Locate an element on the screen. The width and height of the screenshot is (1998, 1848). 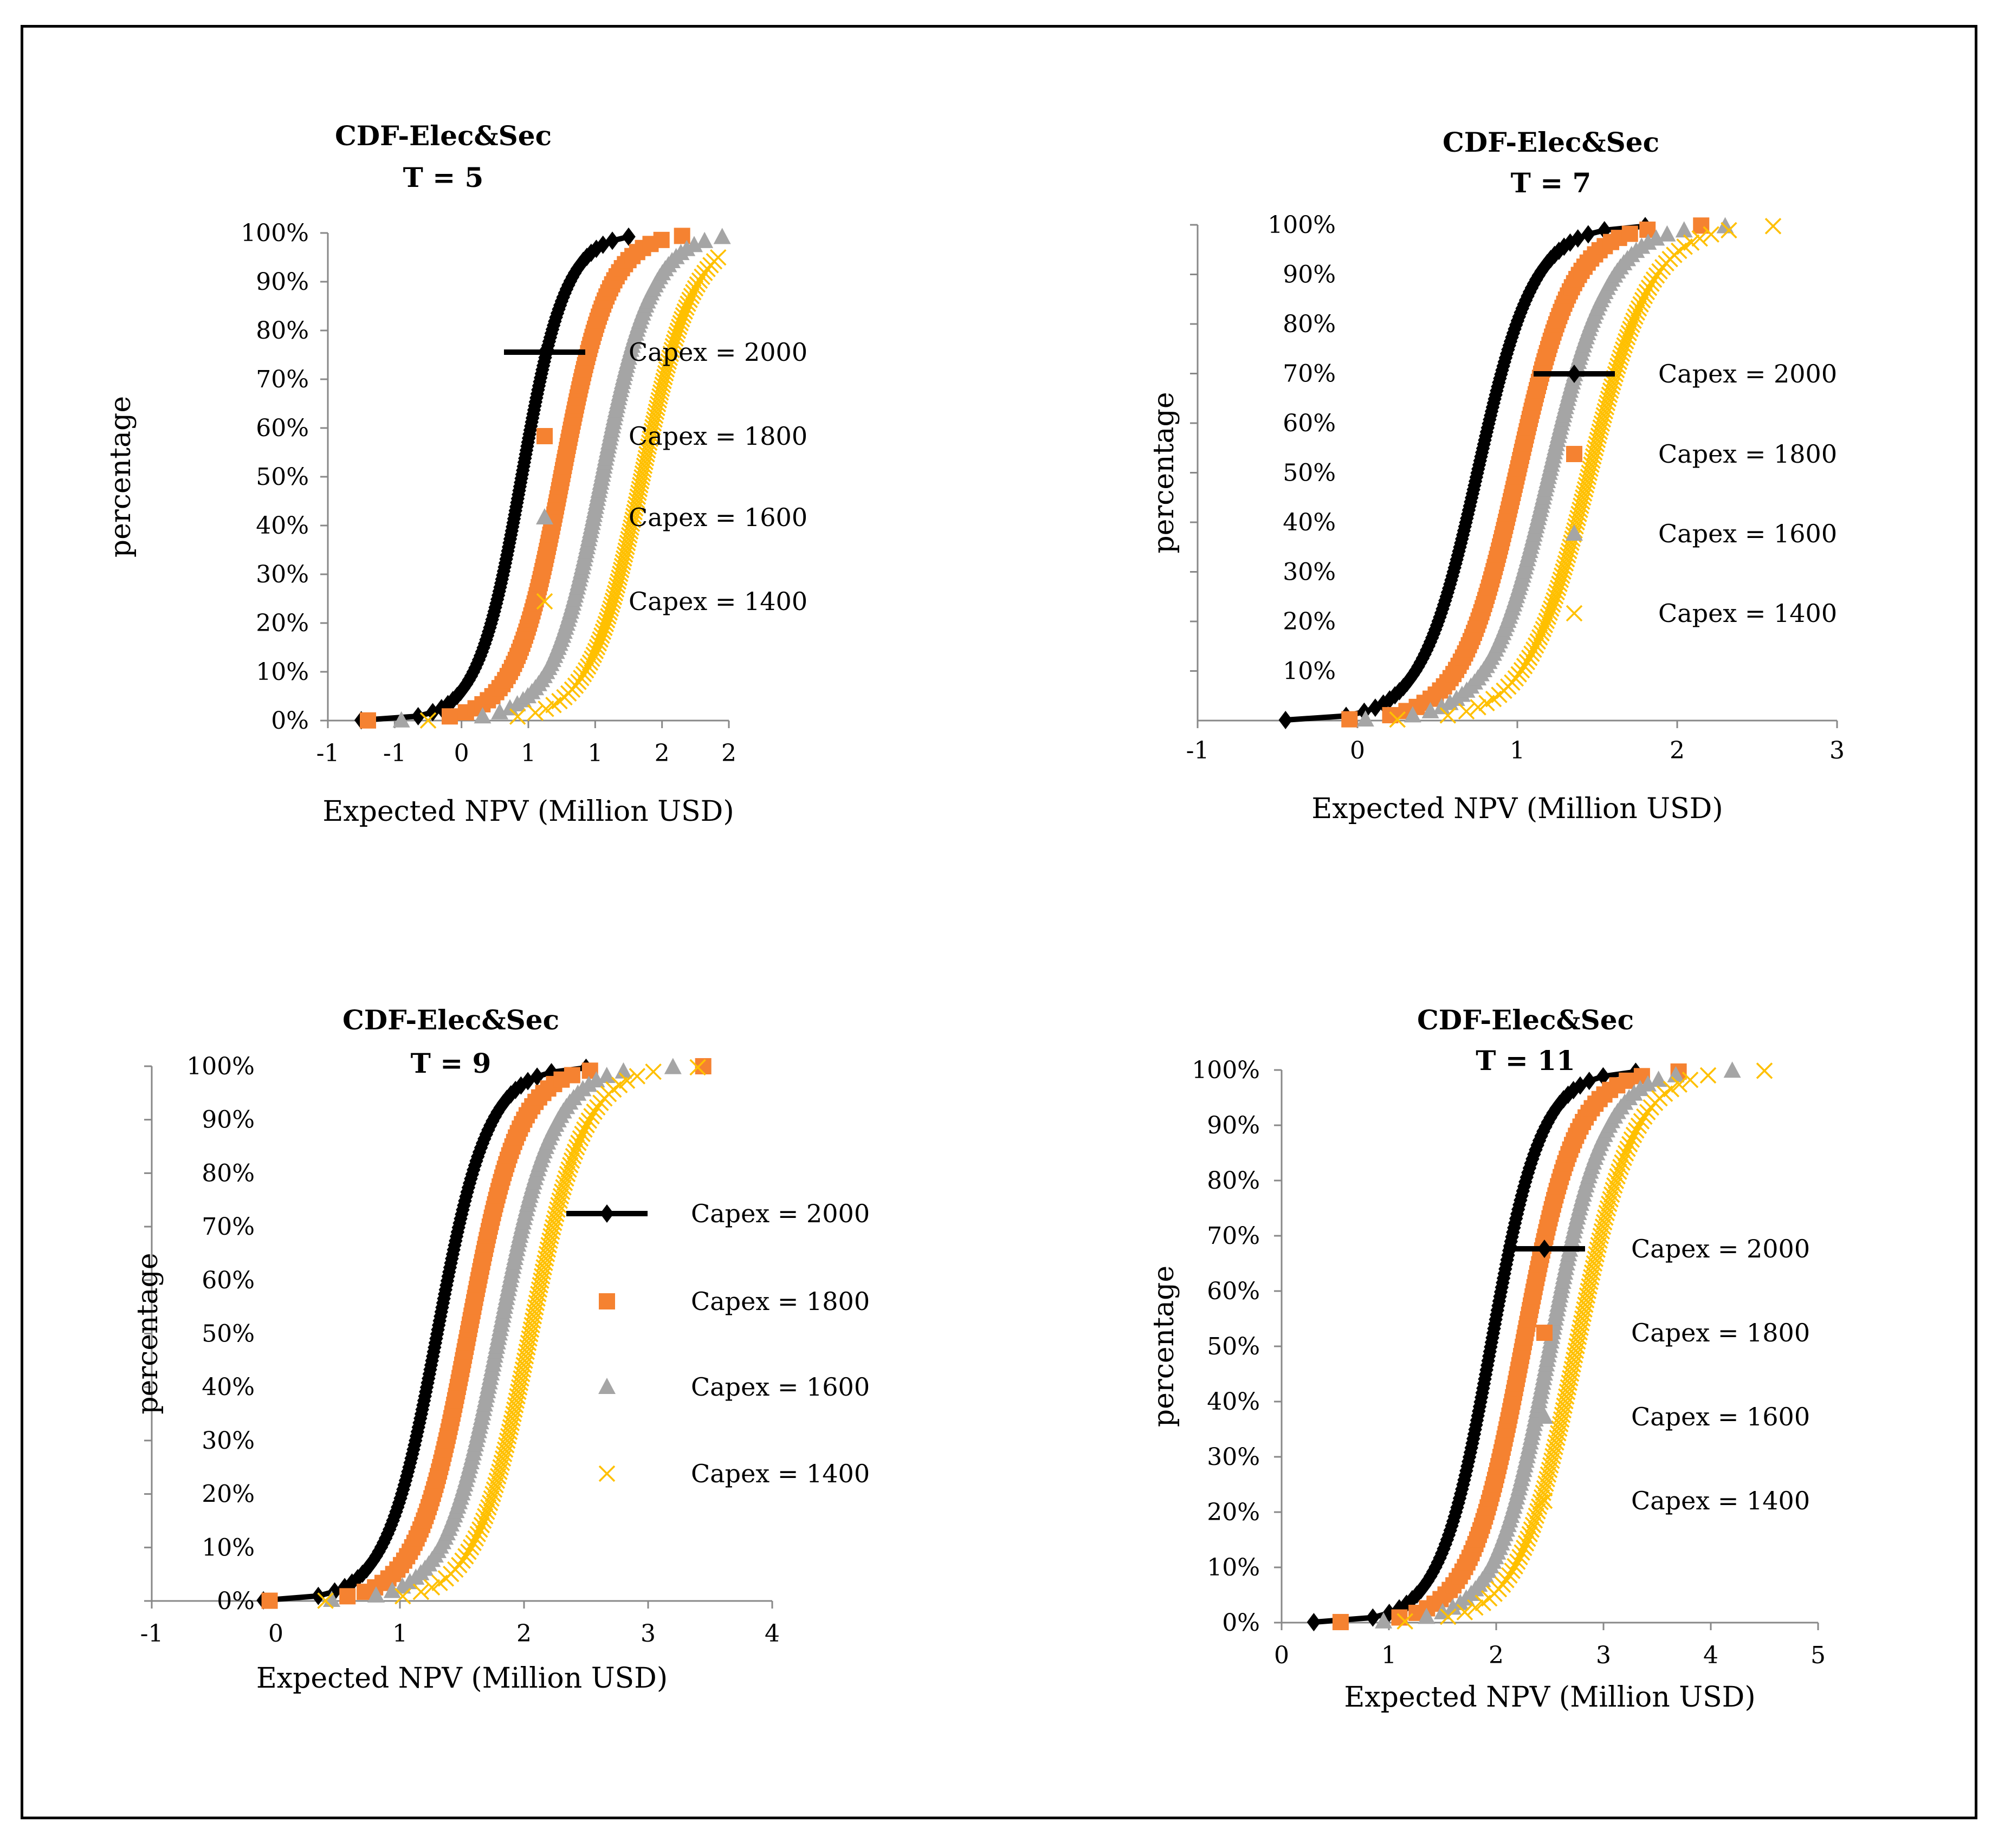
legend-entry: Capex = 1600 is located at coordinates (672, 517).